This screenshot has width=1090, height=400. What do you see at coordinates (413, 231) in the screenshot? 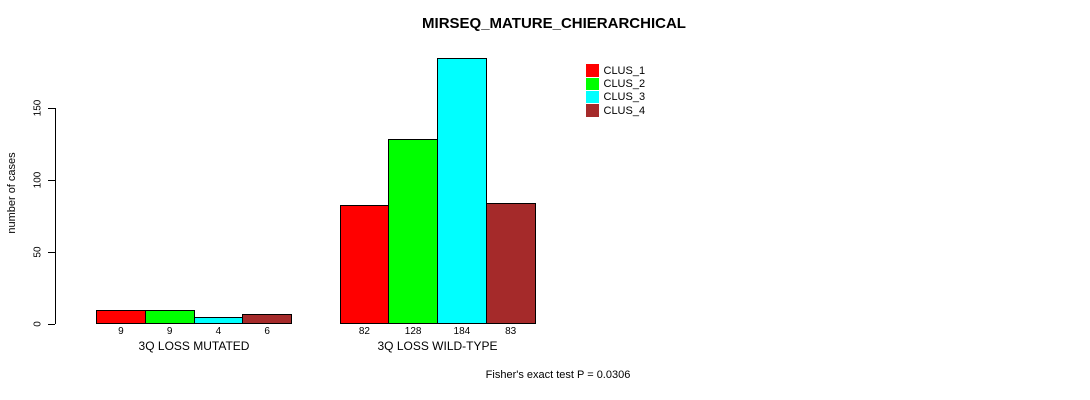
I see `bar-clus_2-group2` at bounding box center [413, 231].